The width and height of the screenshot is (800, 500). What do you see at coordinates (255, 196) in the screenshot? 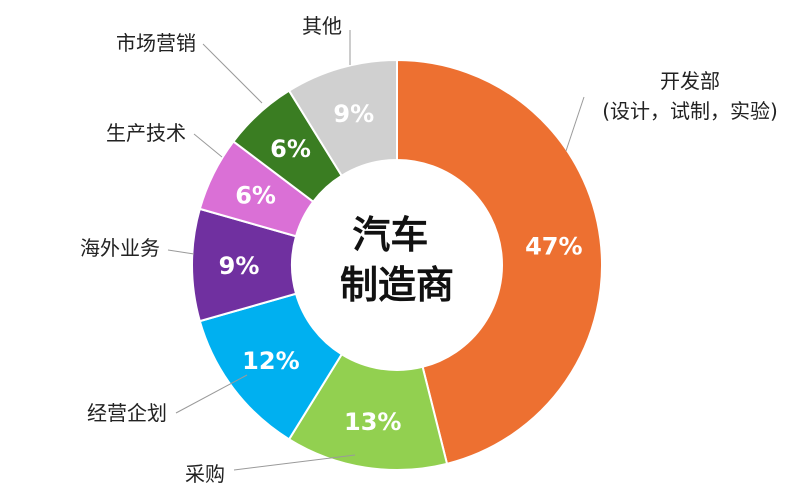
I see `percent-label-4: 6%` at bounding box center [255, 196].